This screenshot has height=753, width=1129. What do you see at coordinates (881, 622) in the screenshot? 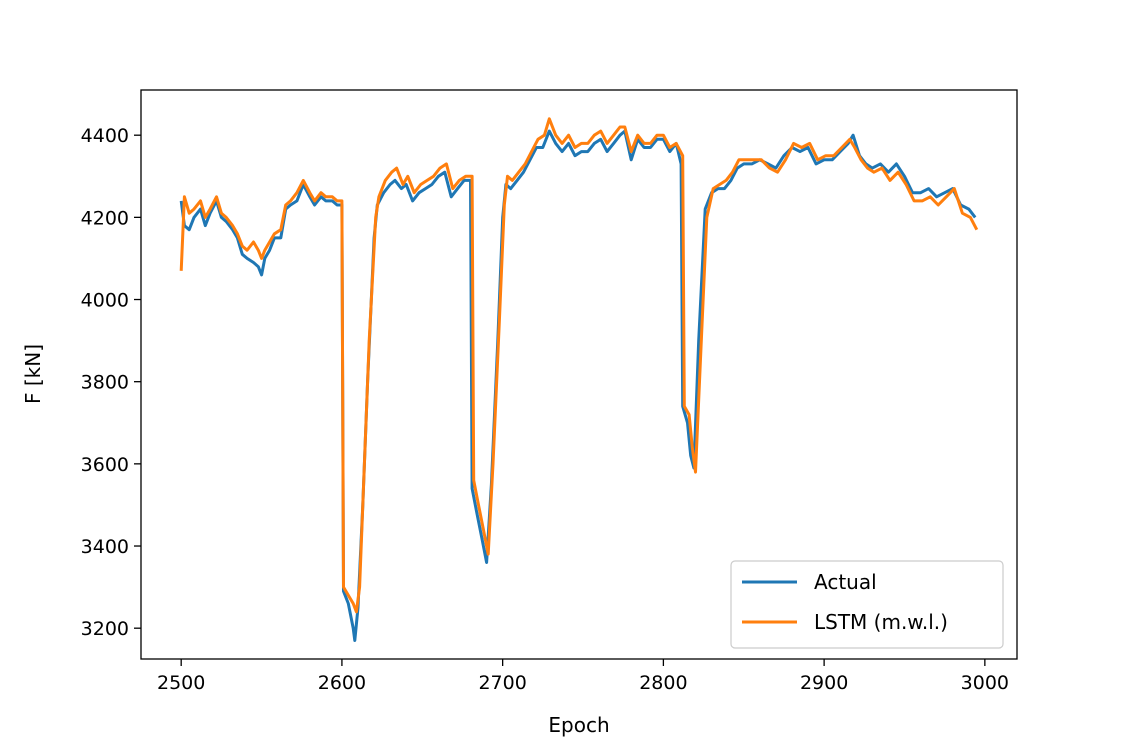
I see `legend-label-lstm: LSTM (m.w.l.)` at bounding box center [881, 622].